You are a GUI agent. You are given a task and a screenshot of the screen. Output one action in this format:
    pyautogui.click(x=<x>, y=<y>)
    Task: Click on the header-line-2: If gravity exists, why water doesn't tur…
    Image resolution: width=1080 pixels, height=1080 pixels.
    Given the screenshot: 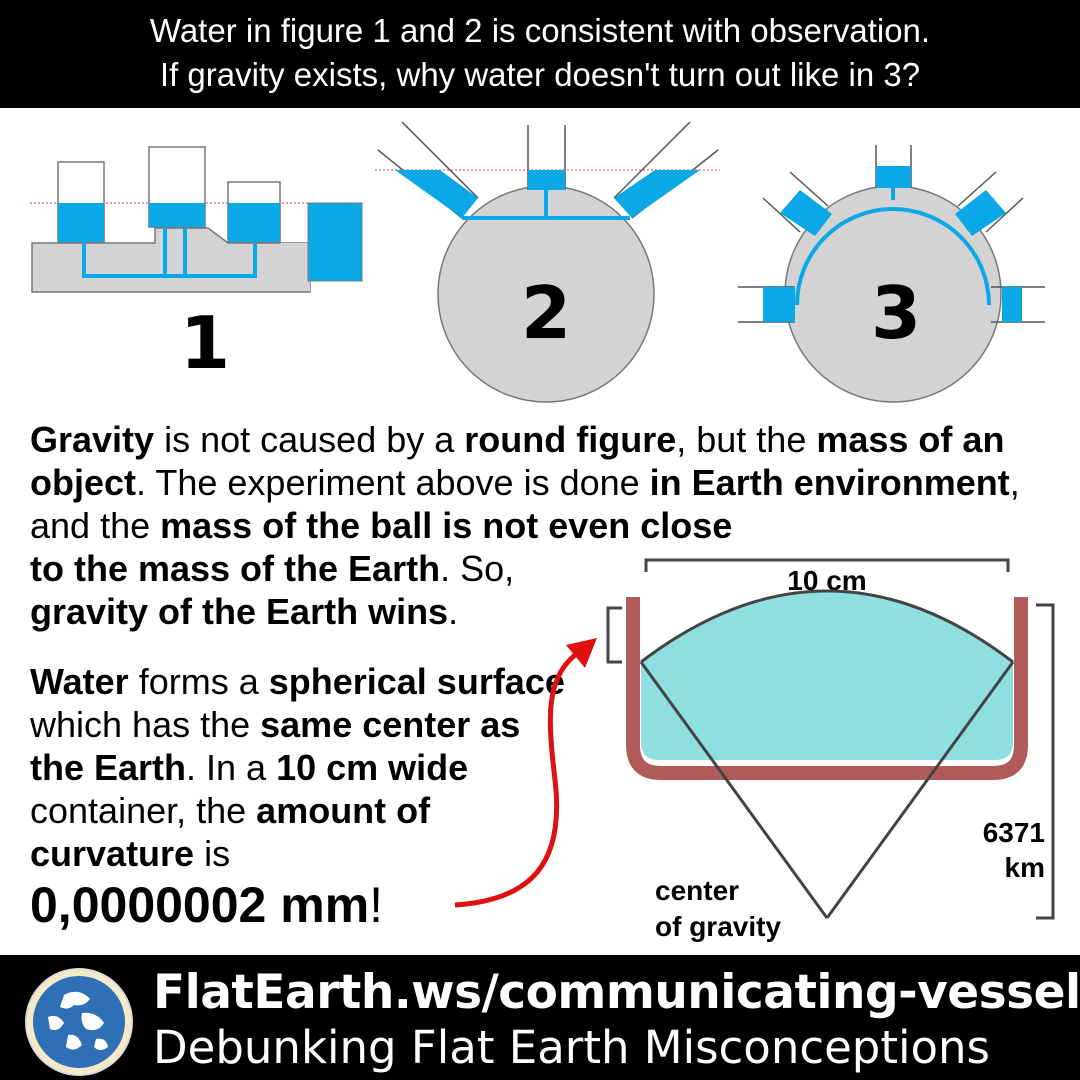 What is the action you would take?
    pyautogui.click(x=540, y=74)
    